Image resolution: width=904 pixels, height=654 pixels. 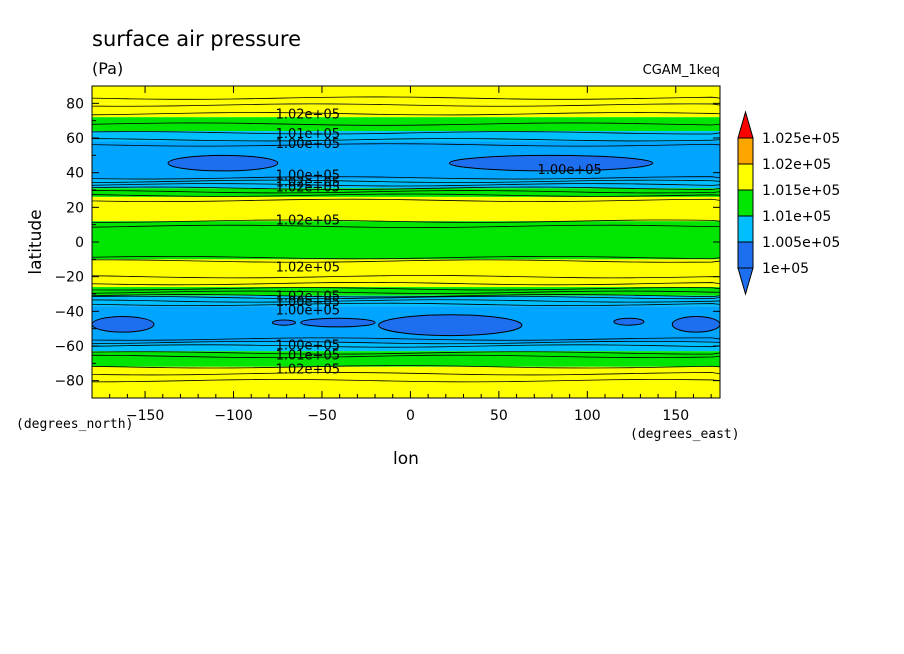 What do you see at coordinates (675, 416) in the screenshot?
I see `x-tick-label: 150` at bounding box center [675, 416].